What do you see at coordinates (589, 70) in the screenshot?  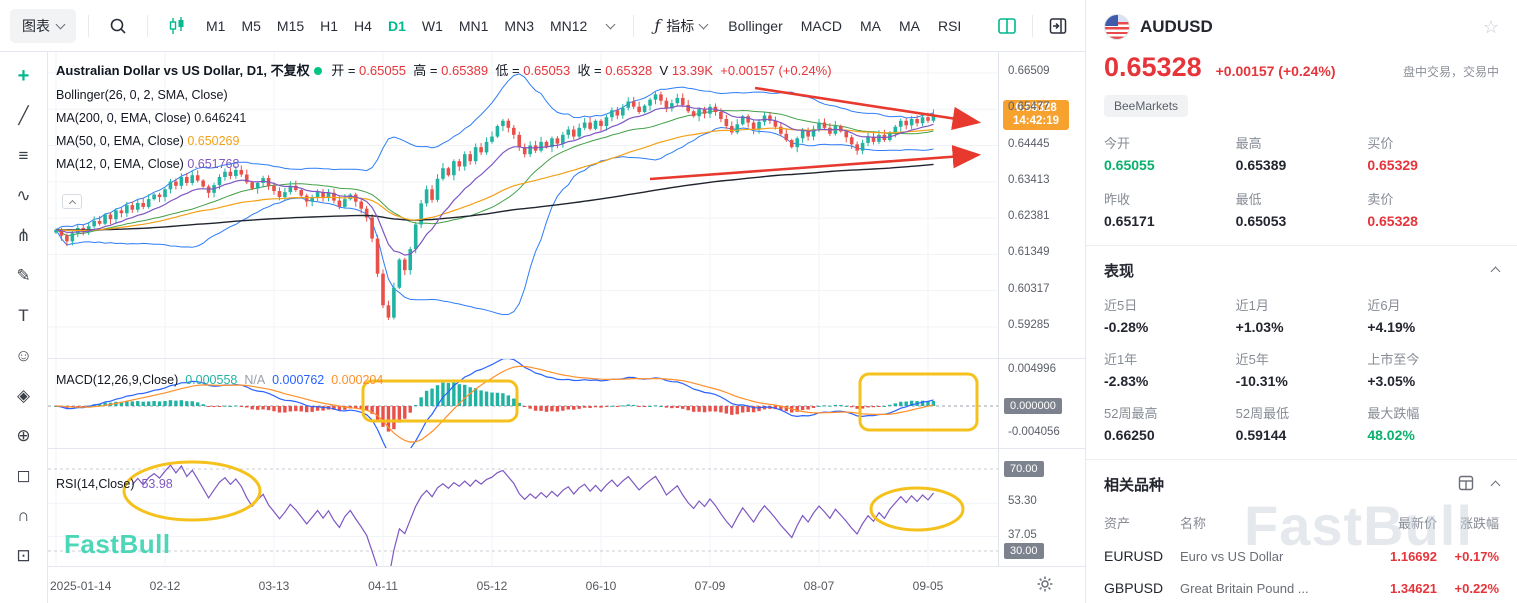 I see `close-label: 收 =` at bounding box center [589, 70].